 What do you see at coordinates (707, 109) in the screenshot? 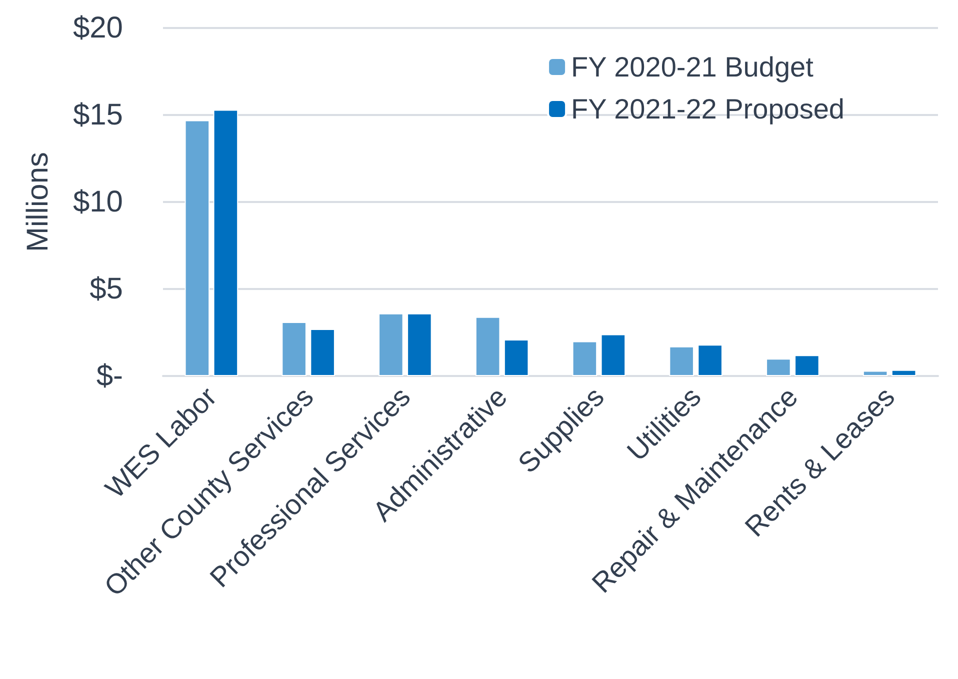
I see `legend-label: FY 2021-22 Proposed` at bounding box center [707, 109].